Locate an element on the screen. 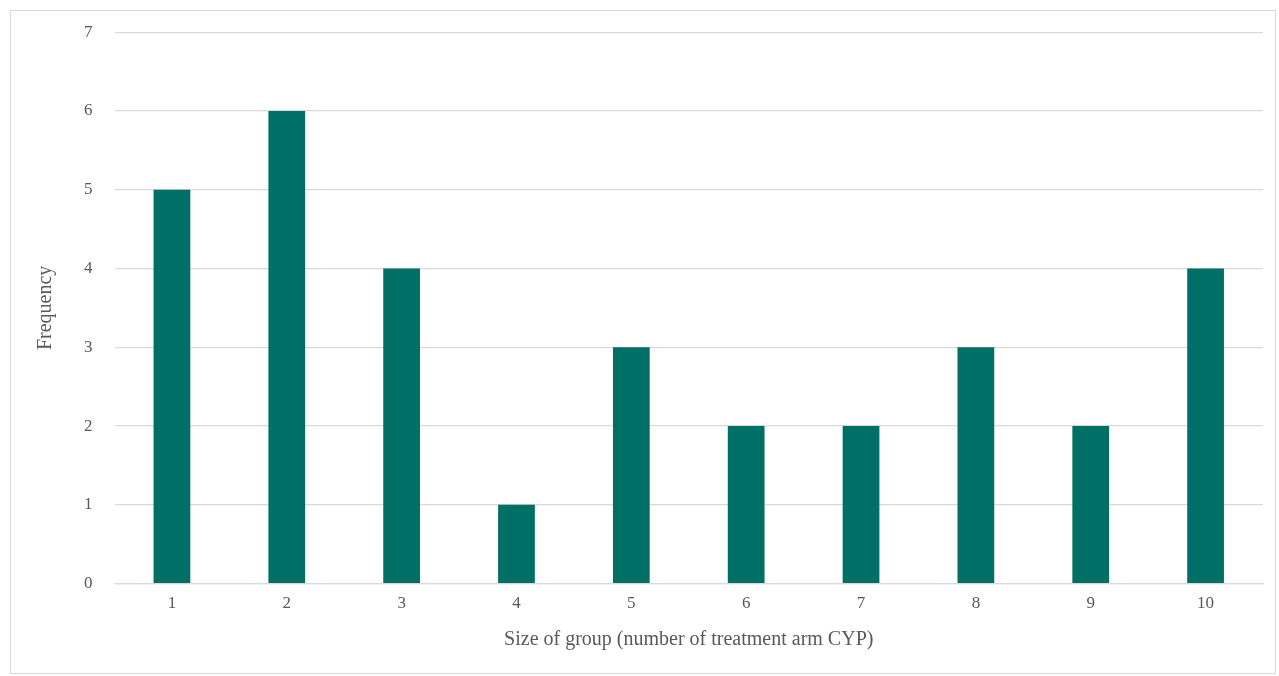 Image resolution: width=1279 pixels, height=676 pixels. x-tick-label: 1 is located at coordinates (172, 603).